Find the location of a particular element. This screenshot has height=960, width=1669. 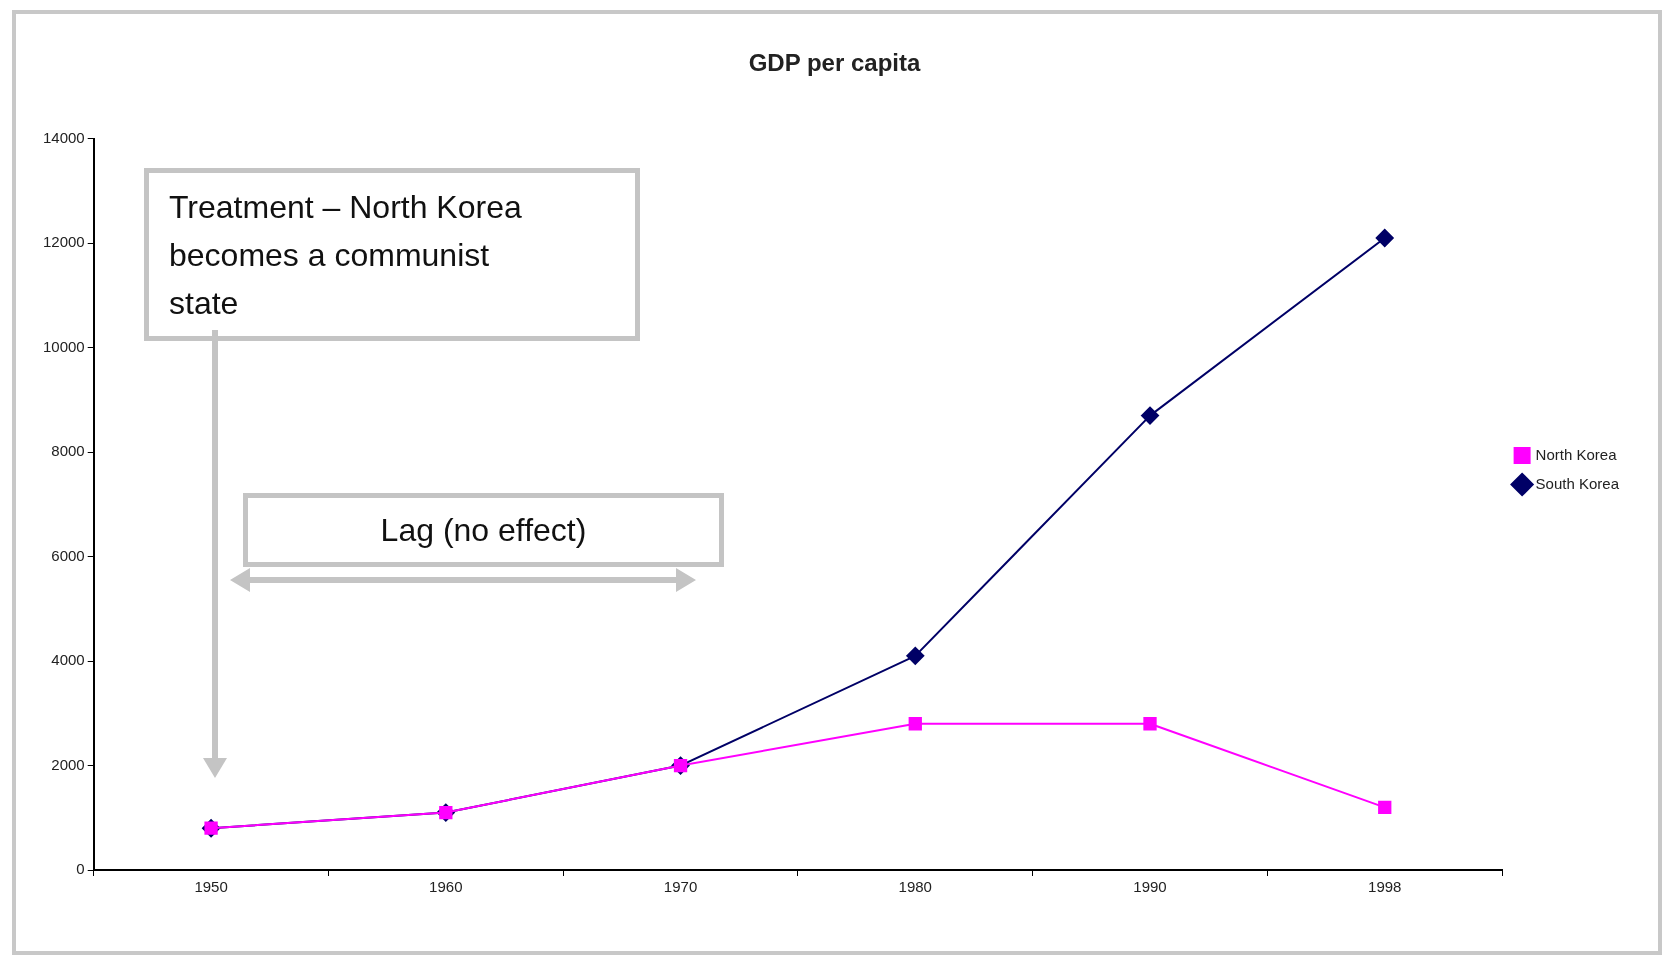

chart-title: GDP per capita is located at coordinates (834, 63).